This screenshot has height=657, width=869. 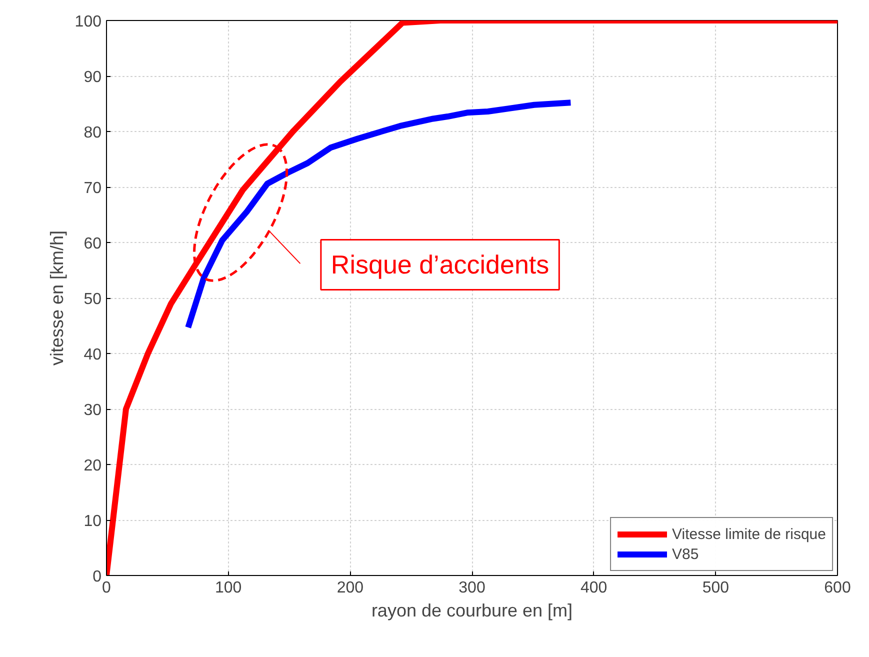 What do you see at coordinates (93, 244) in the screenshot?
I see `y-tick-label: 60` at bounding box center [93, 244].